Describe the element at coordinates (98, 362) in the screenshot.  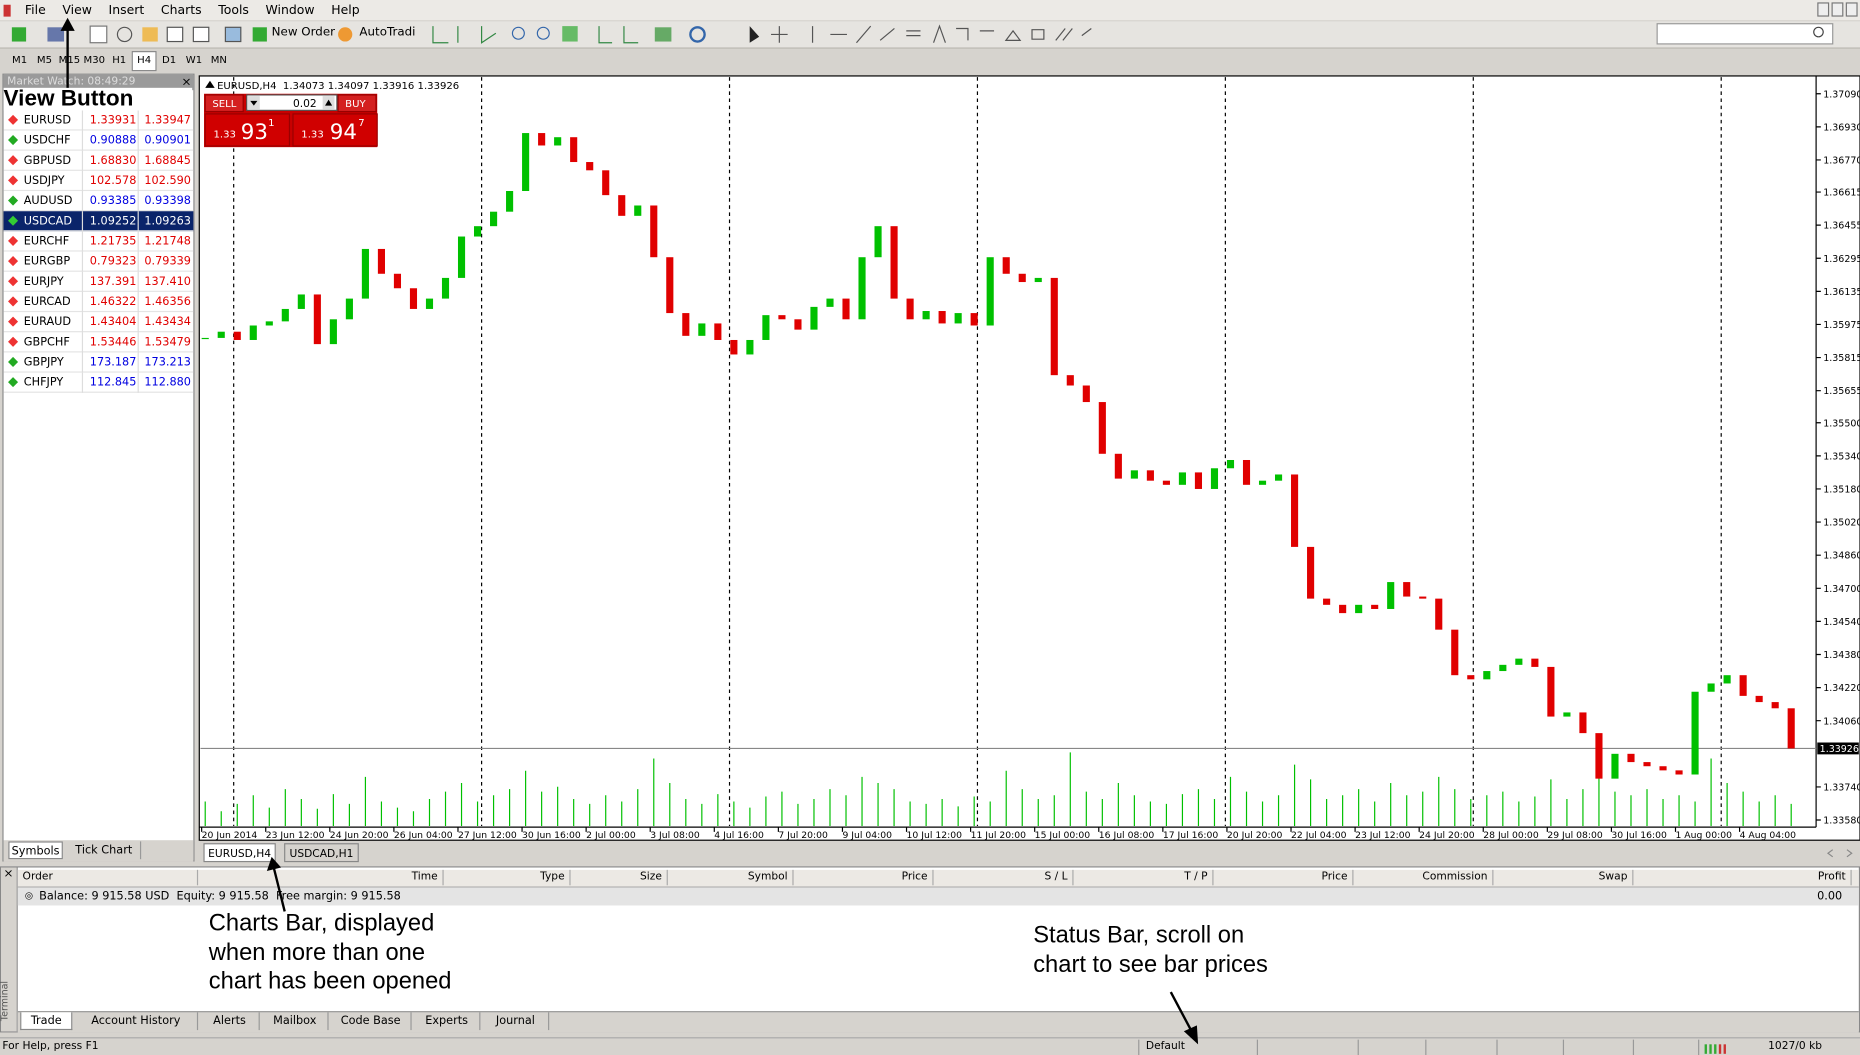
I see `symbol-row: GBPJPY 173.187 173.213` at that location.